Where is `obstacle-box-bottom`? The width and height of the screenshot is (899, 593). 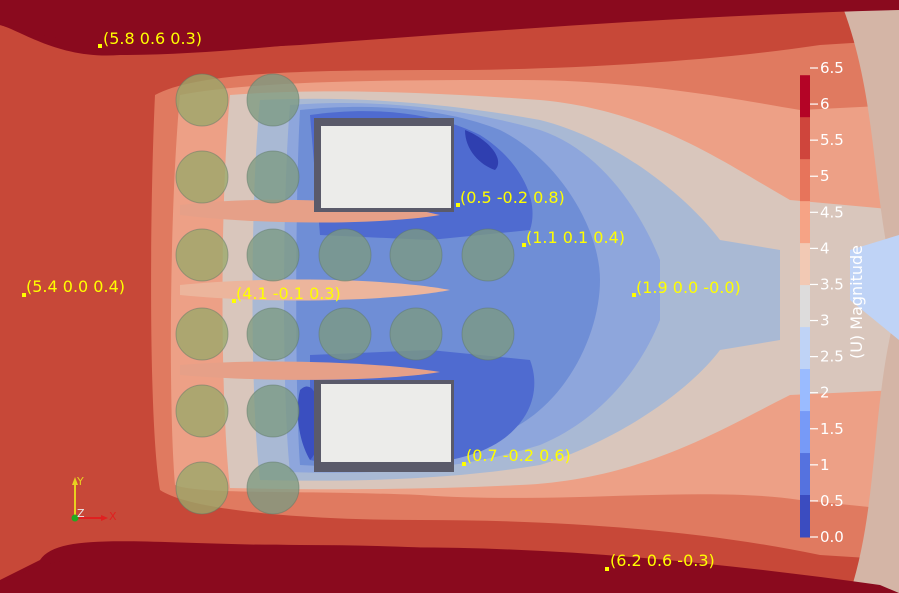
obstacle-box-bottom is located at coordinates (384, 426).